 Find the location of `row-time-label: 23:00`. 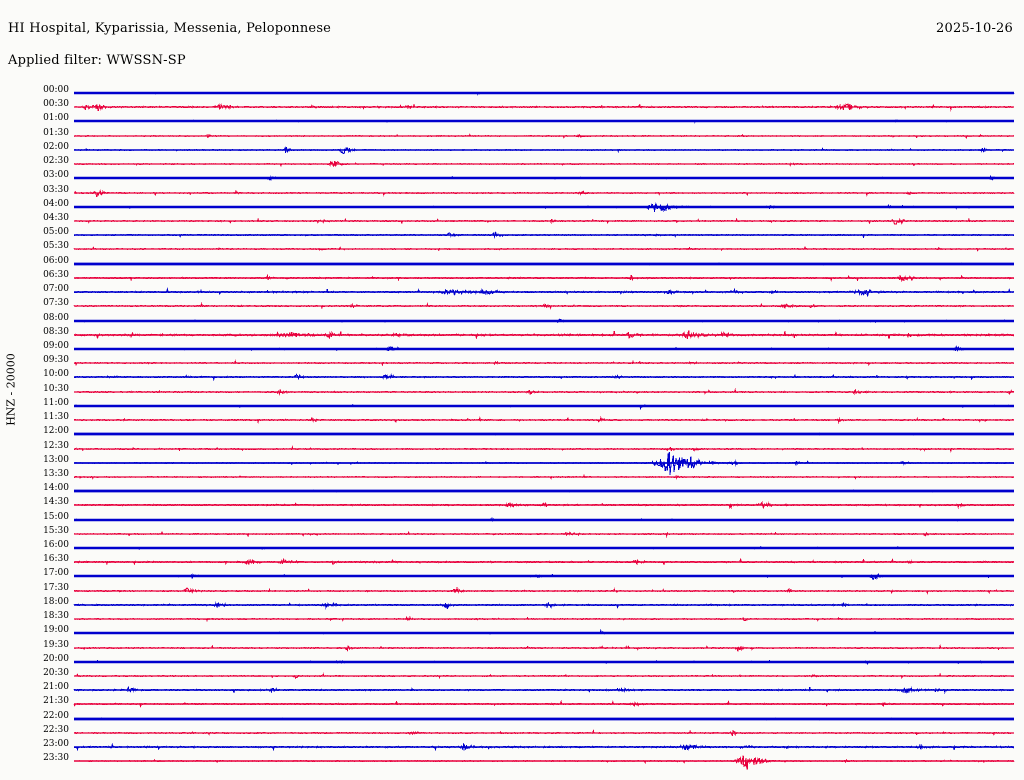

row-time-label: 23:00 is located at coordinates (56, 744).